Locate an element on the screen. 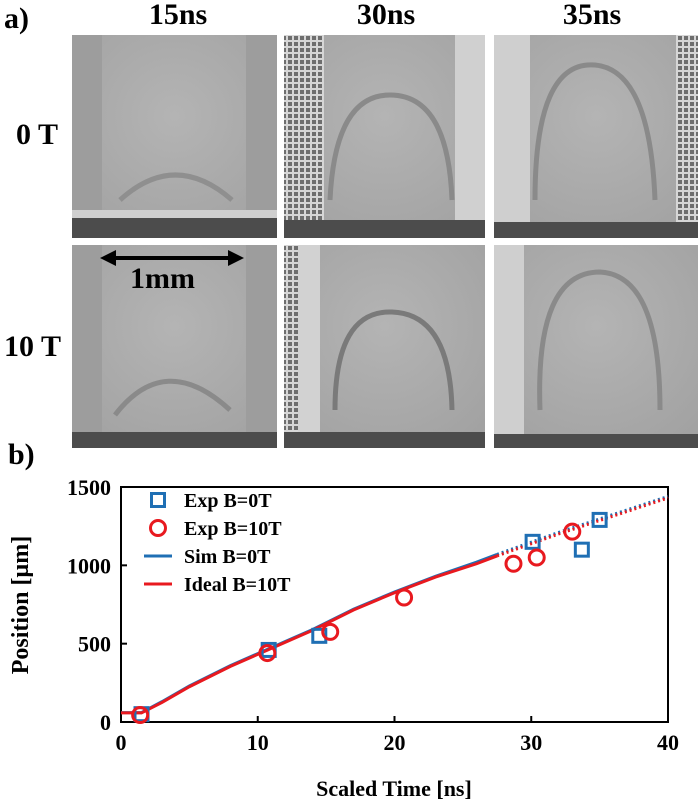 Image resolution: width=700 pixels, height=803 pixels. series-extension-sim-b-0t is located at coordinates (582, 525).